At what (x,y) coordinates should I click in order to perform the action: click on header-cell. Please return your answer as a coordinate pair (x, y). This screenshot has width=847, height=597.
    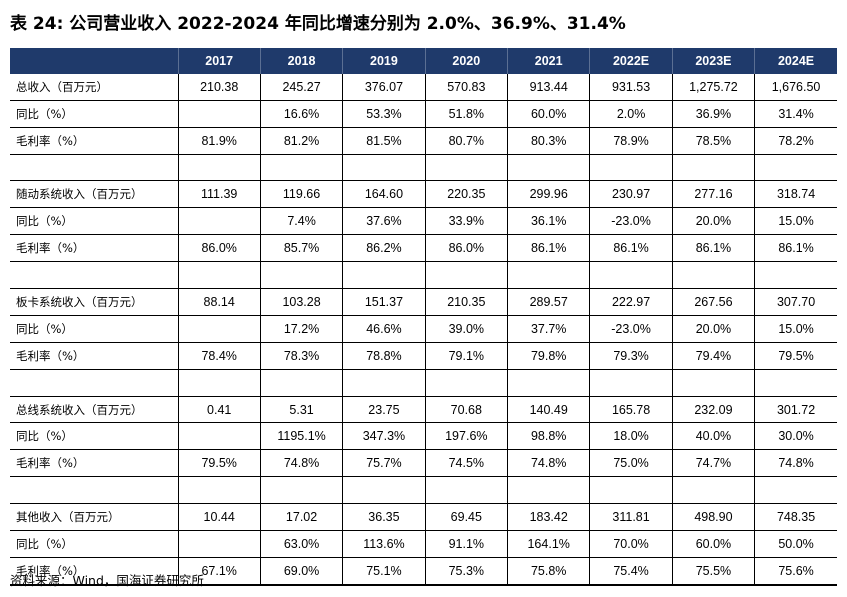
    Looking at the image, I should click on (94, 61).